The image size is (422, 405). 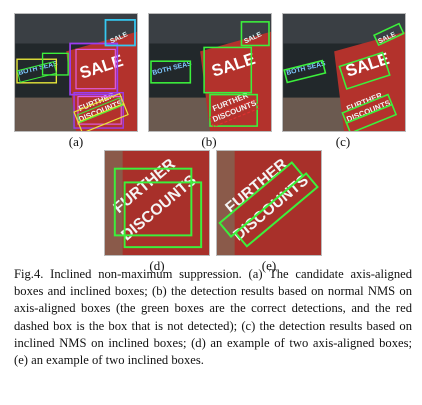 What do you see at coordinates (269, 265) in the screenshot?
I see `panel-label-e: (e)` at bounding box center [269, 265].